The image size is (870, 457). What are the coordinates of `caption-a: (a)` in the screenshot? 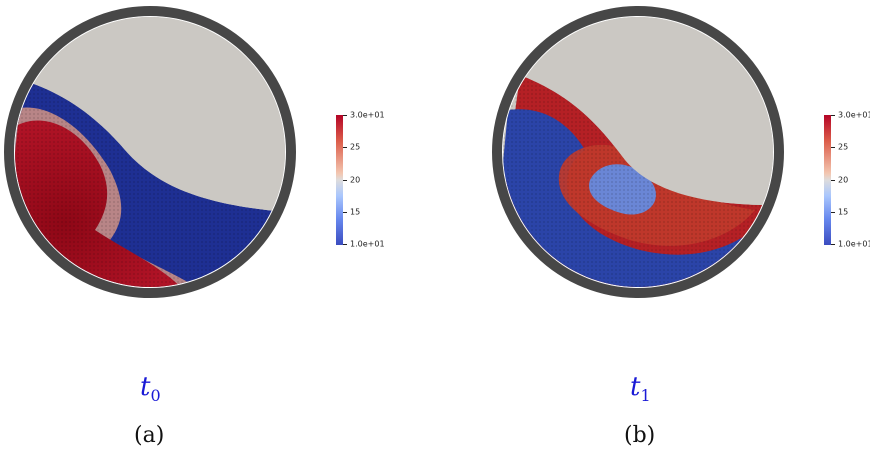 It's located at (149, 435).